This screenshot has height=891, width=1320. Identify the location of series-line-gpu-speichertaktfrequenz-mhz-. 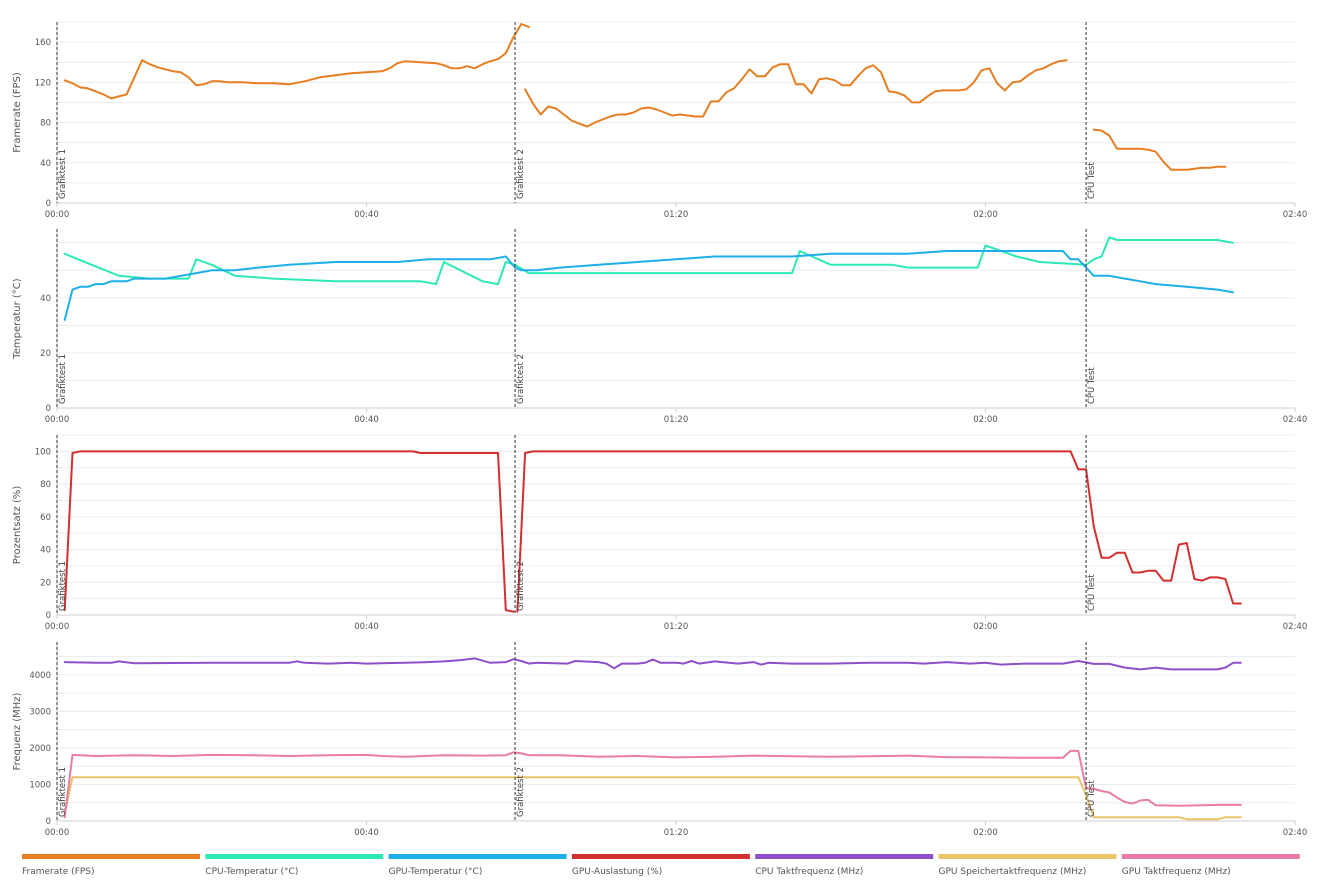
(652, 798).